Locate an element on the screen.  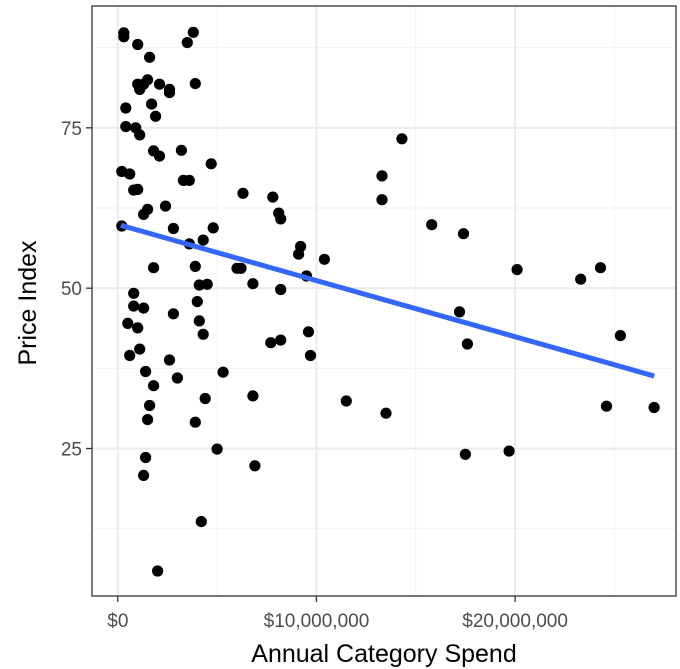
y-tick-label-0: 25 is located at coordinates (71, 450).